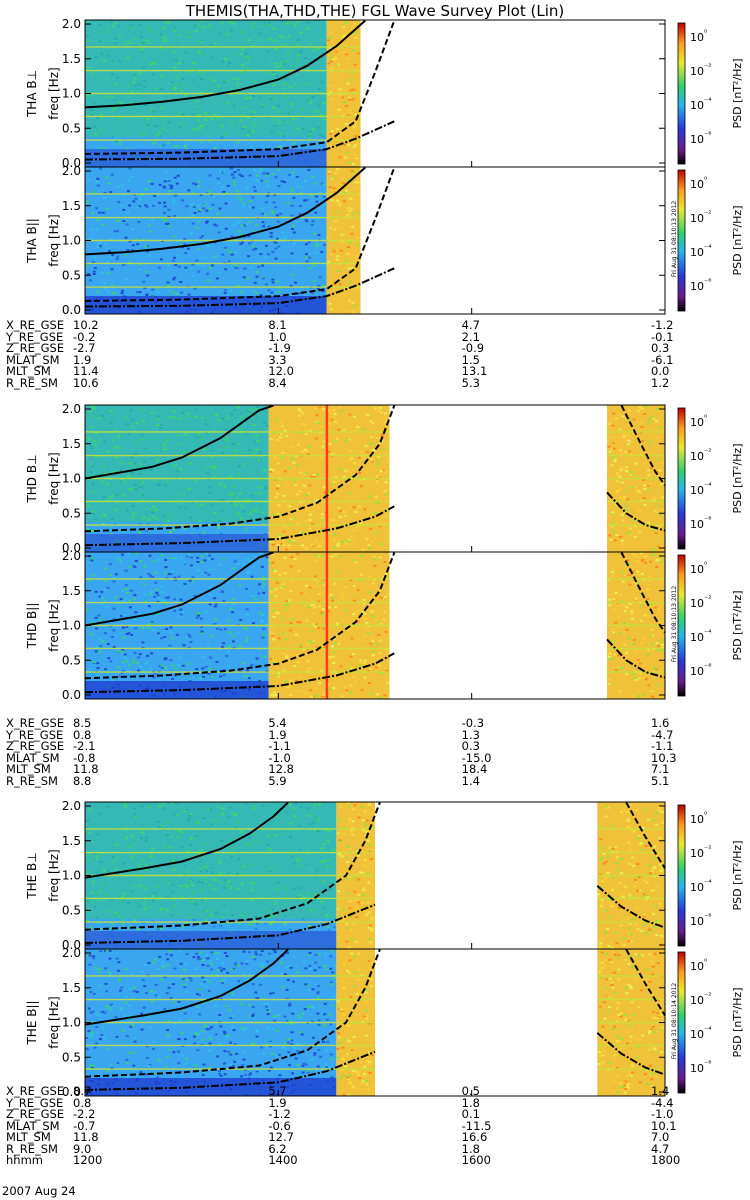 The width and height of the screenshot is (750, 1200). What do you see at coordinates (232, 866) in the screenshot?
I see `half-fce-curve` at bounding box center [232, 866].